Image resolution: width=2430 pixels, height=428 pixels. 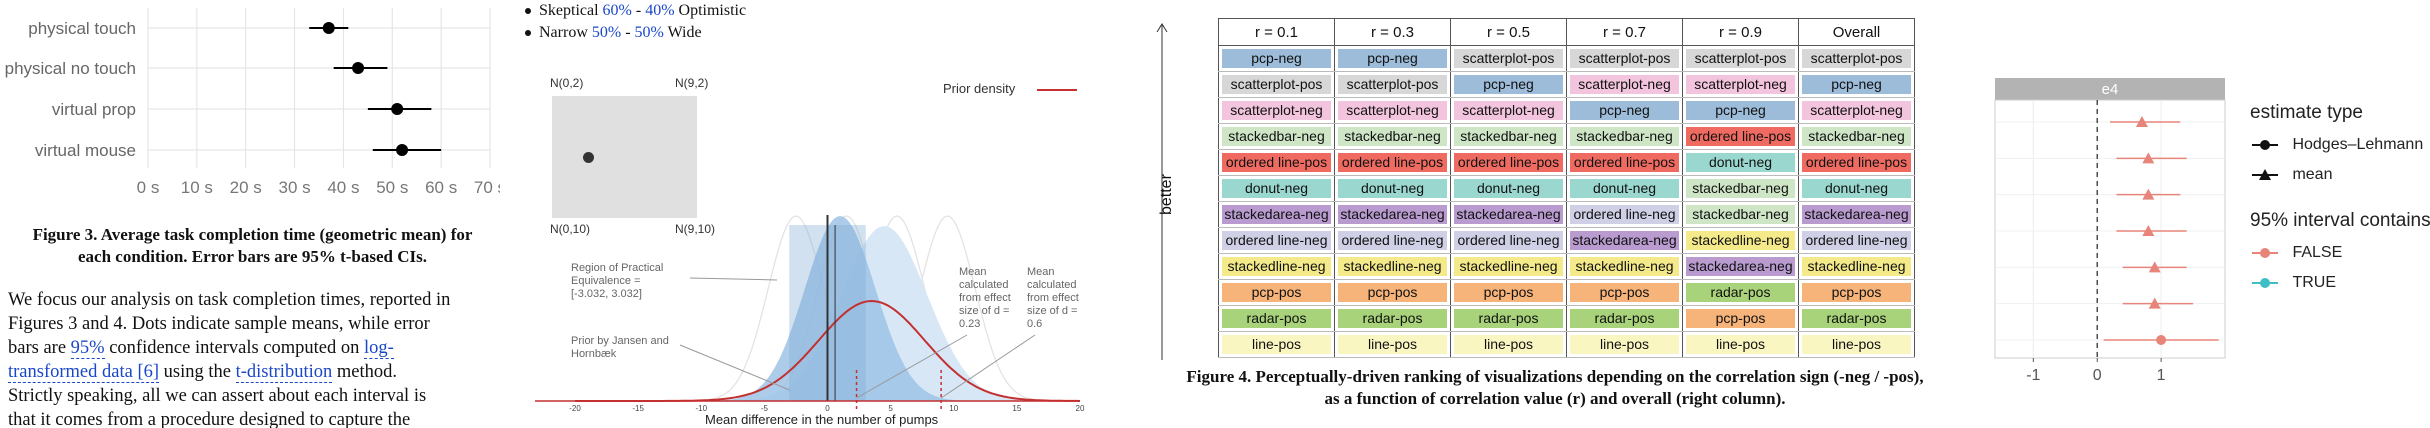 What do you see at coordinates (528, 33) in the screenshot?
I see `bullet-dot` at bounding box center [528, 33].